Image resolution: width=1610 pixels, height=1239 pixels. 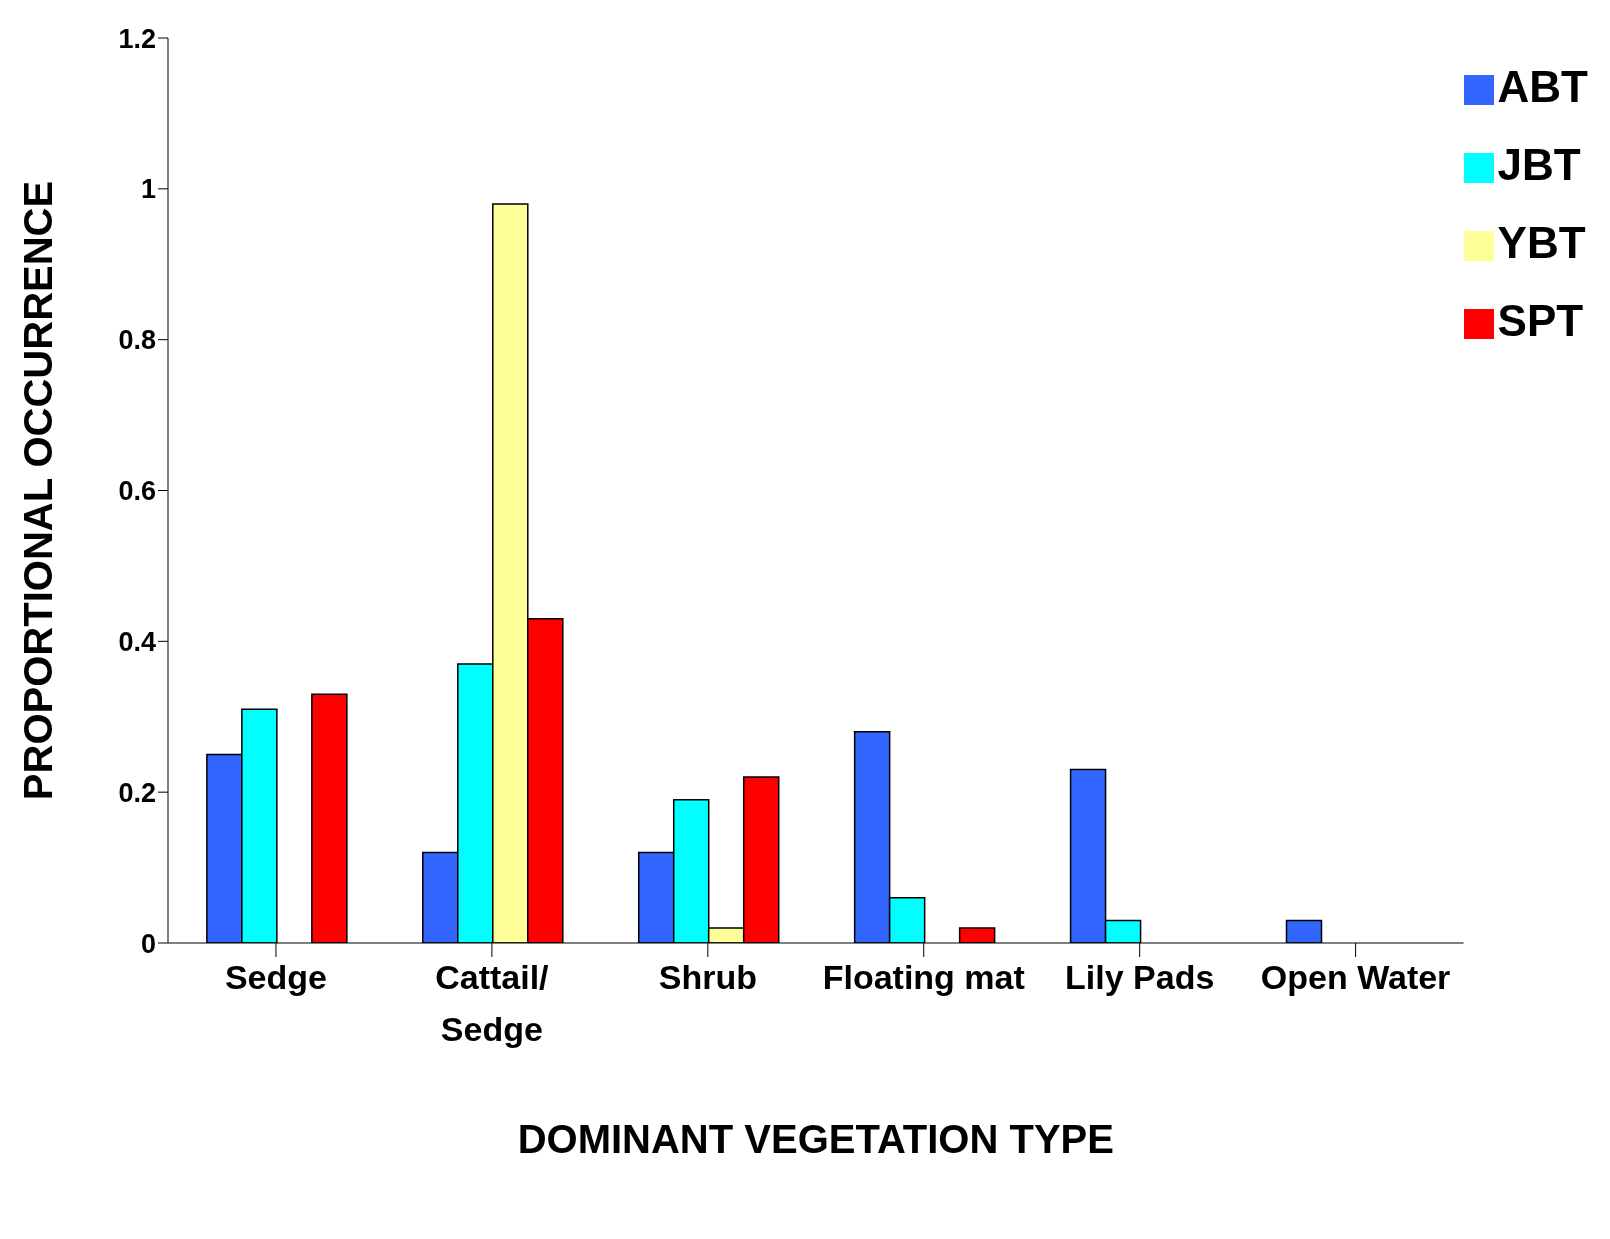 I want to click on y-tick-label: 0.8, so click(x=137, y=340).